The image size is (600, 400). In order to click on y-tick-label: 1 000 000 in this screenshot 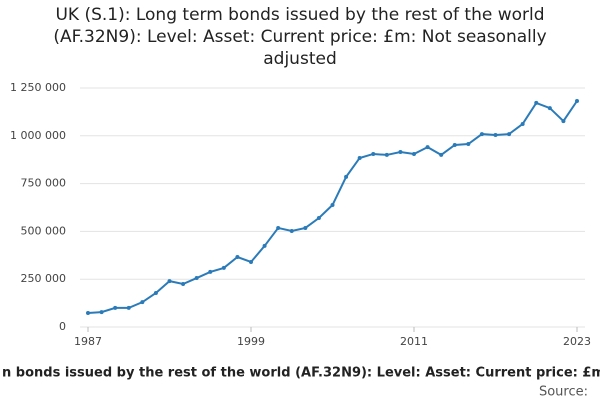, I will do `click(38, 135)`.